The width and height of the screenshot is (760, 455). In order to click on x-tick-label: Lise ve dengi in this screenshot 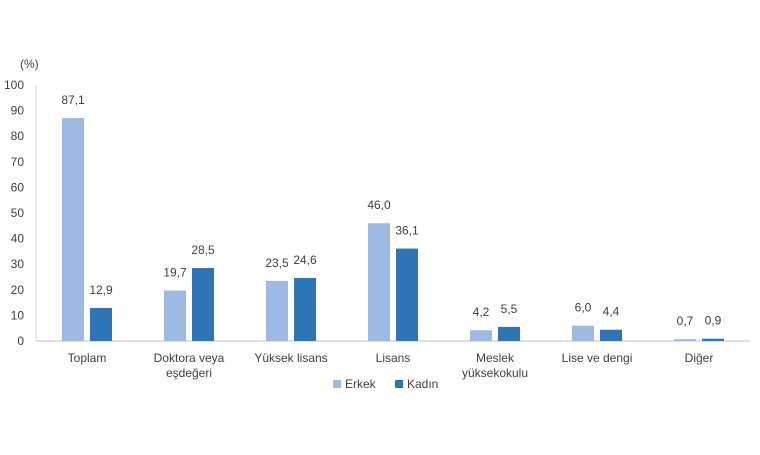, I will do `click(597, 358)`.